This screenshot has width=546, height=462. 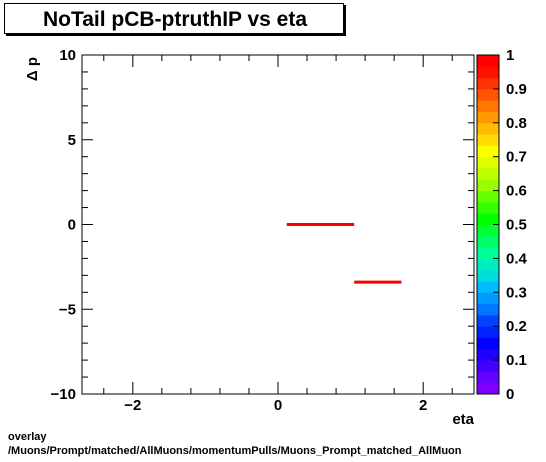 I want to click on palette-label: 0.4, so click(x=517, y=258).